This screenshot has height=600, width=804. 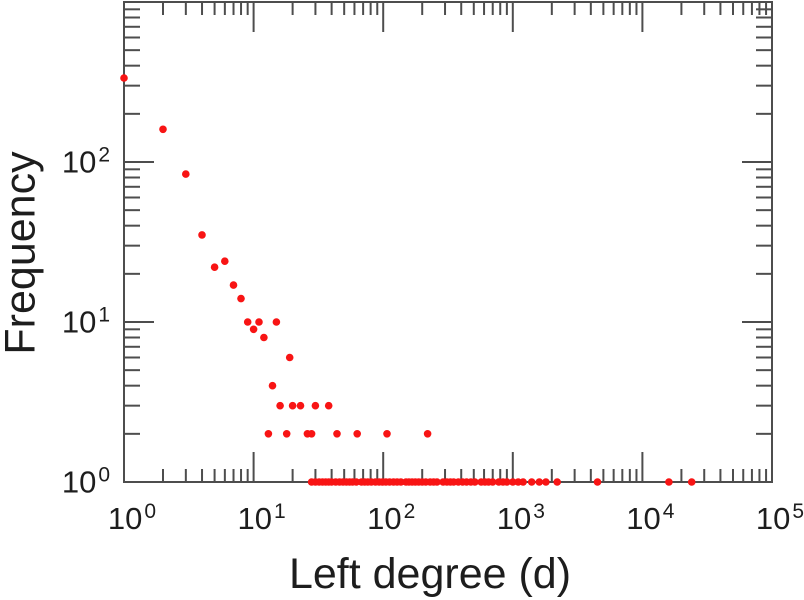 I want to click on tick-label-exponent: 5, so click(x=798, y=511).